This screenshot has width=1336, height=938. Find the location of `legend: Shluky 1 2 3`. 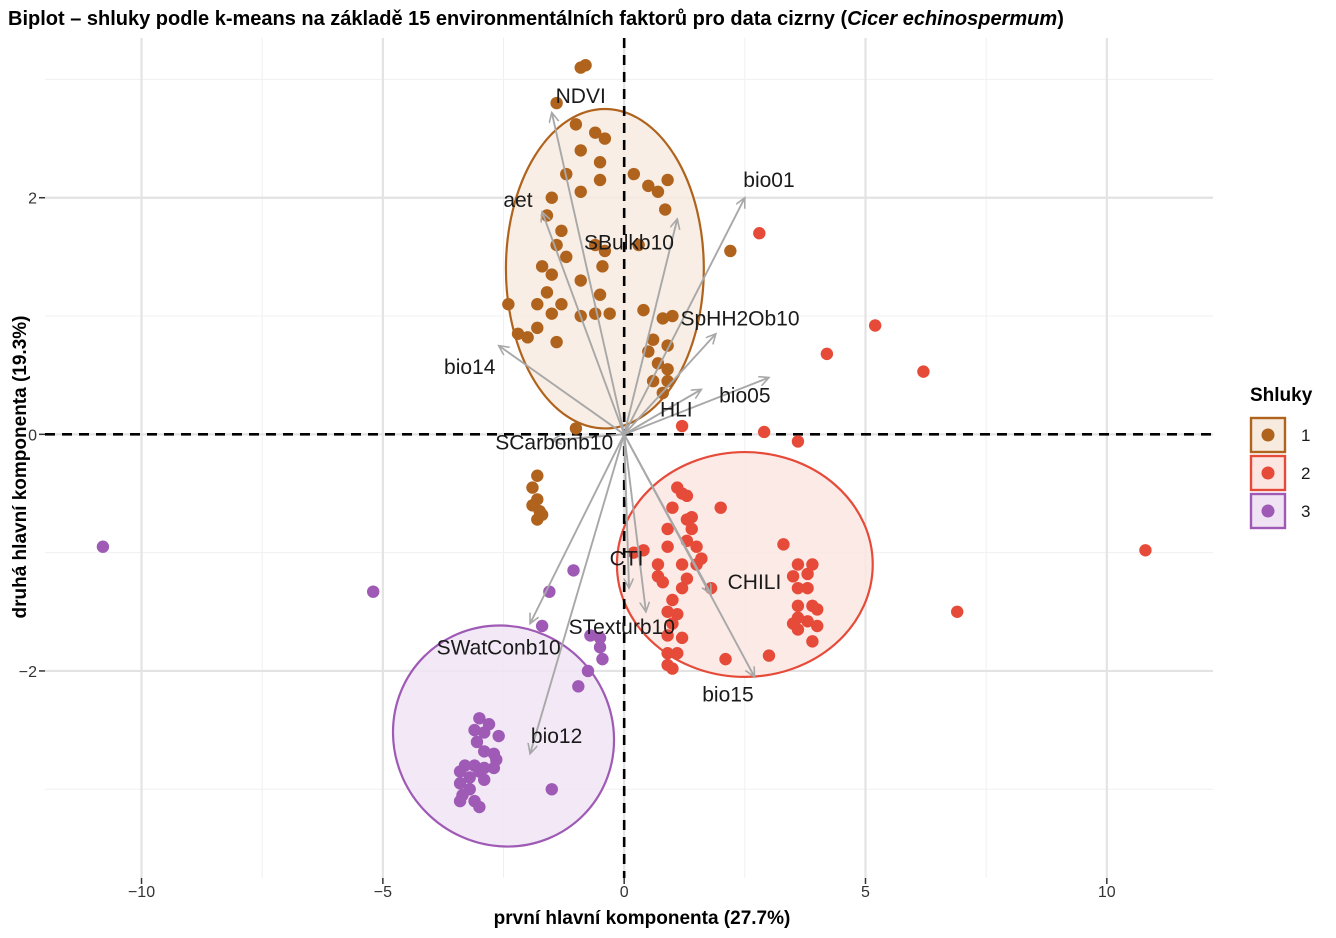

legend: Shluky 1 2 3 is located at coordinates (1281, 457).